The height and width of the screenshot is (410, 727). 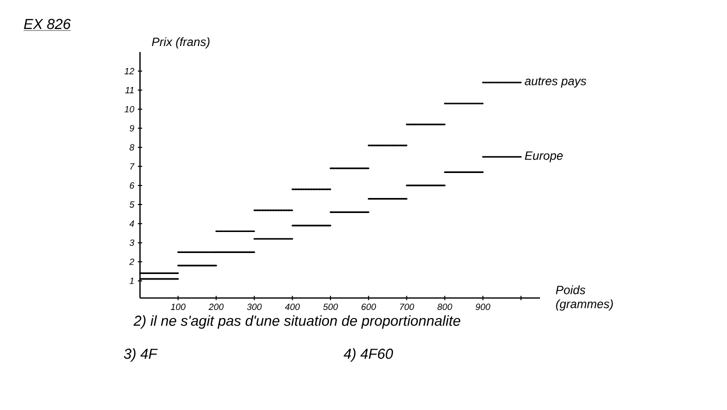 I want to click on text: 3) 4F, so click(x=141, y=355).